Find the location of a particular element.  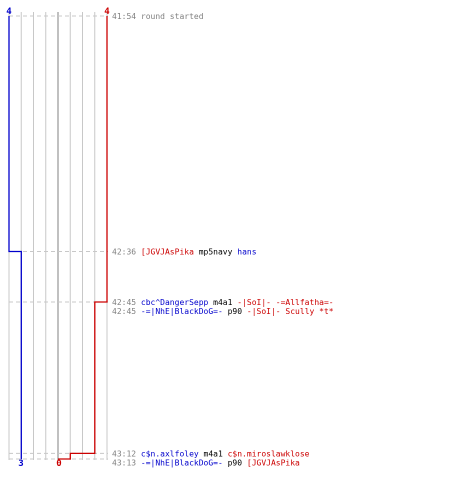

event-row: 41:54 round started is located at coordinates (158, 16).